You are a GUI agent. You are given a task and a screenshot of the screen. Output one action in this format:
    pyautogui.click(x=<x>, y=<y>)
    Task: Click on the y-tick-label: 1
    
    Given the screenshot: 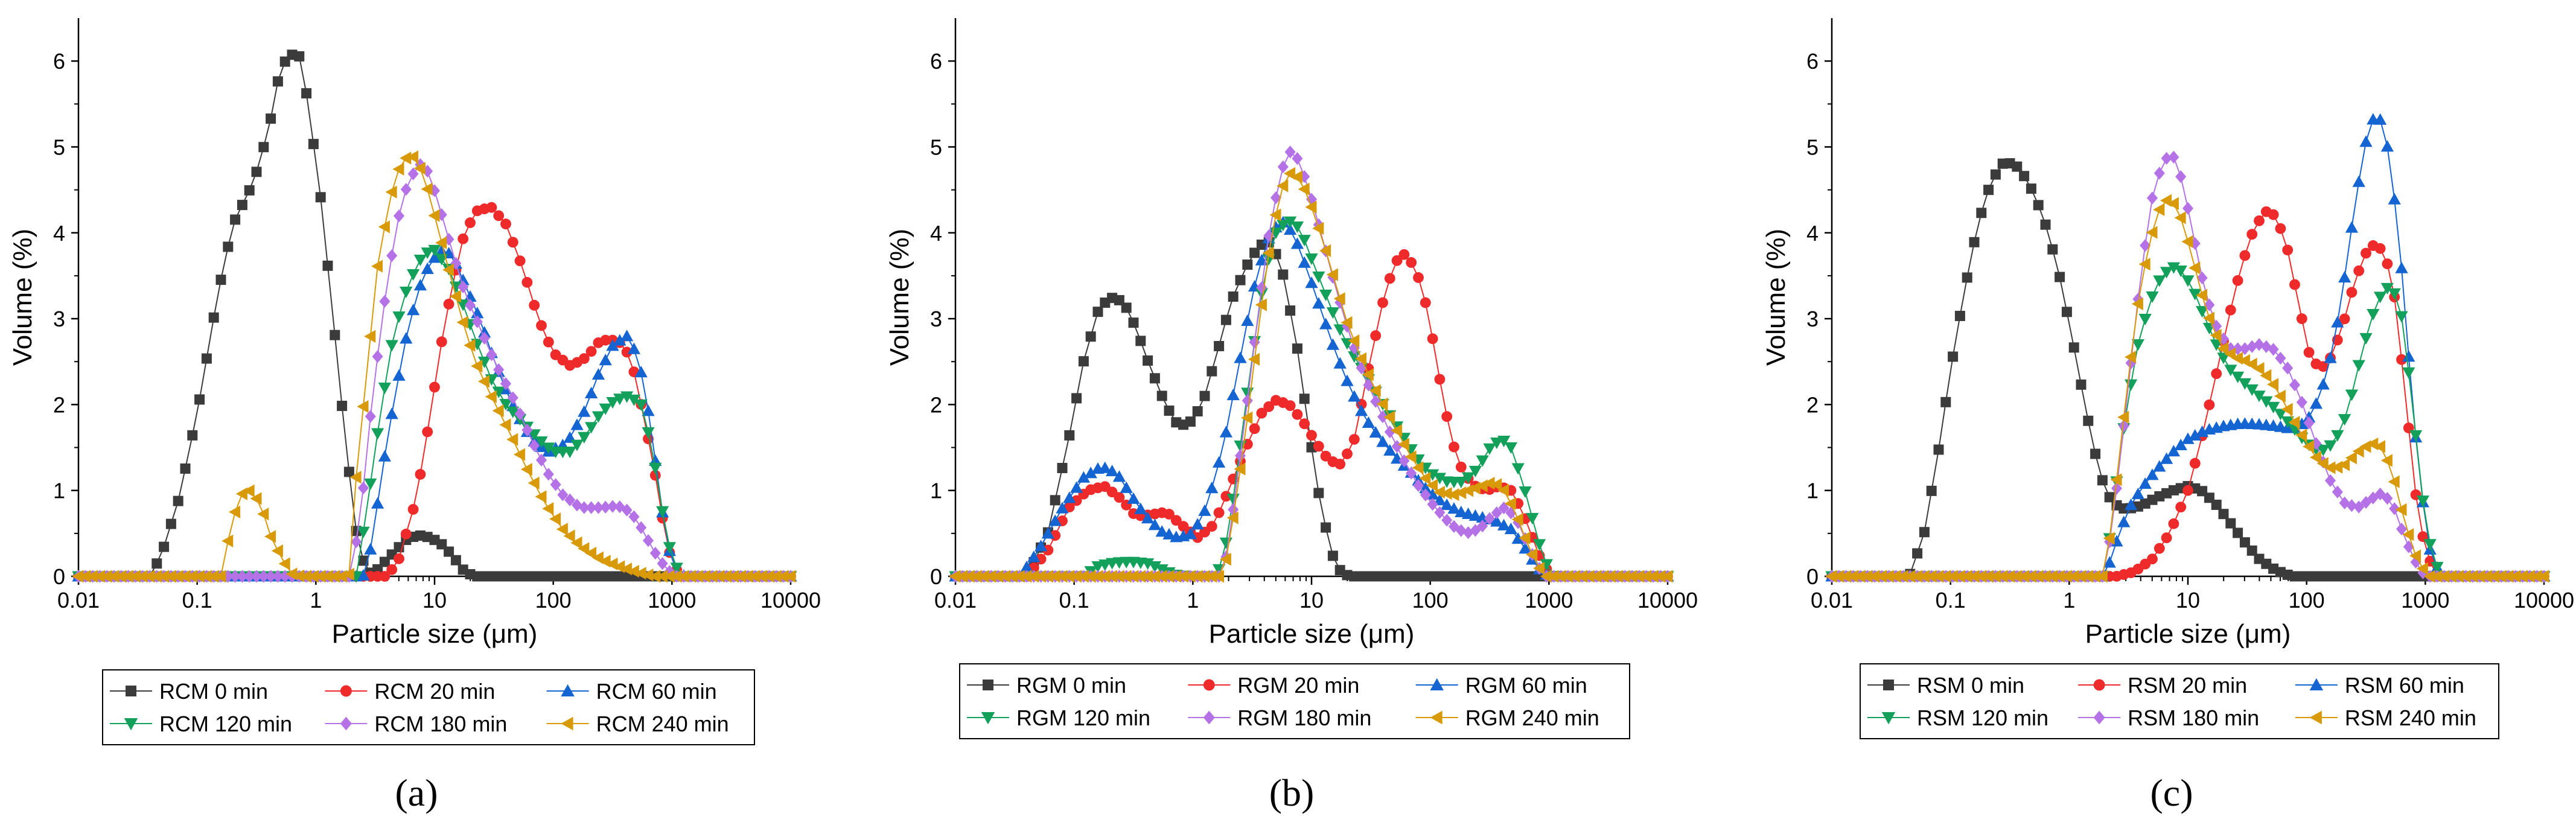 What is the action you would take?
    pyautogui.click(x=59, y=491)
    